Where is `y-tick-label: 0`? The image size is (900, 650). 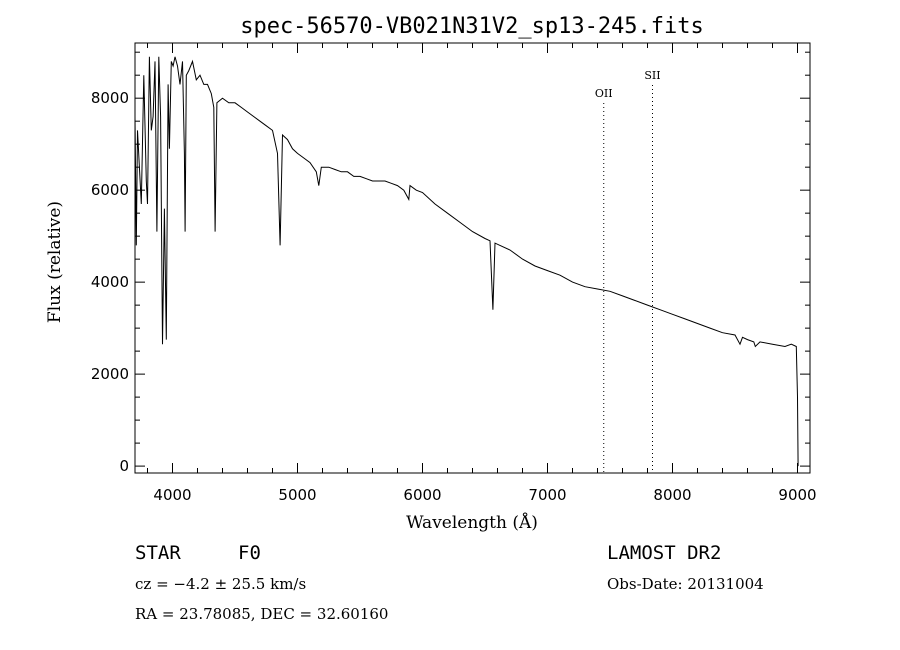 y-tick-label: 0 is located at coordinates (124, 466).